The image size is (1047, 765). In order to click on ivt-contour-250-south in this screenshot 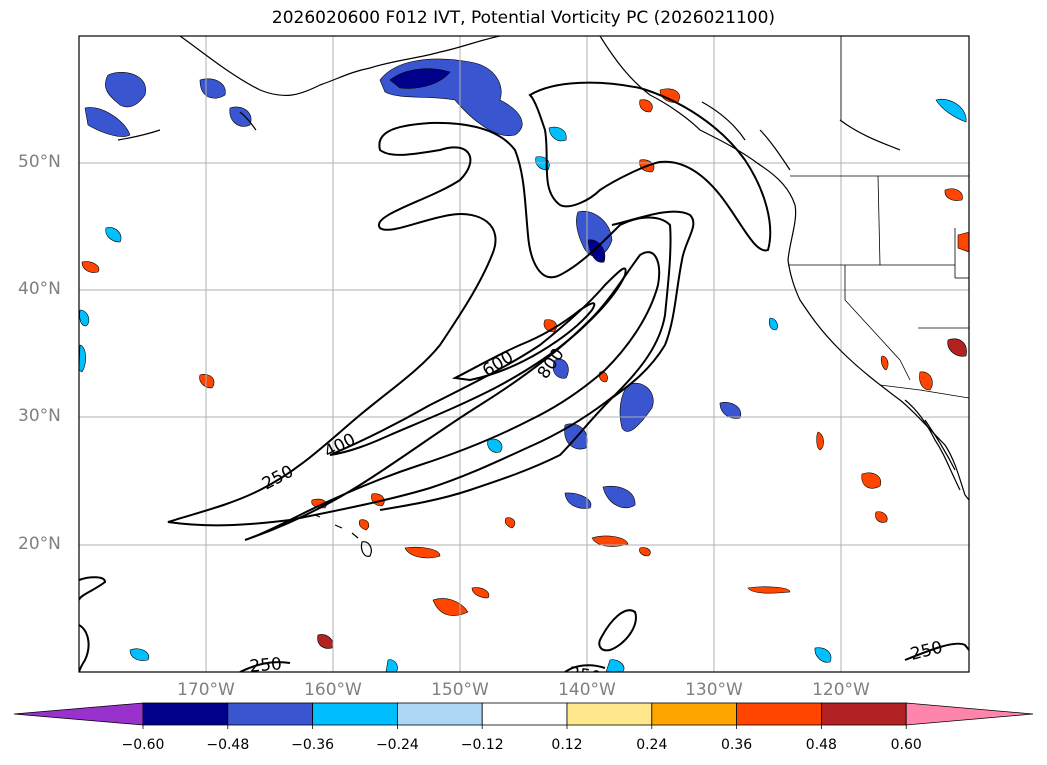, I will do `click(617, 630)`.